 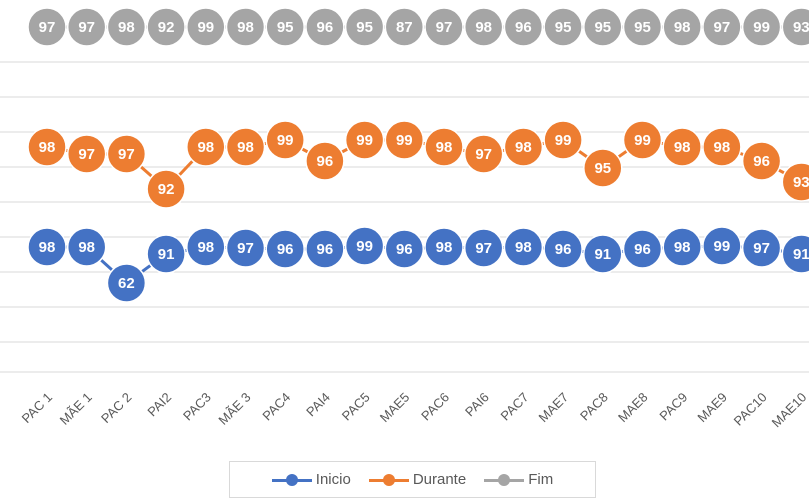 I want to click on legend-swatch-durante, so click(x=388, y=479).